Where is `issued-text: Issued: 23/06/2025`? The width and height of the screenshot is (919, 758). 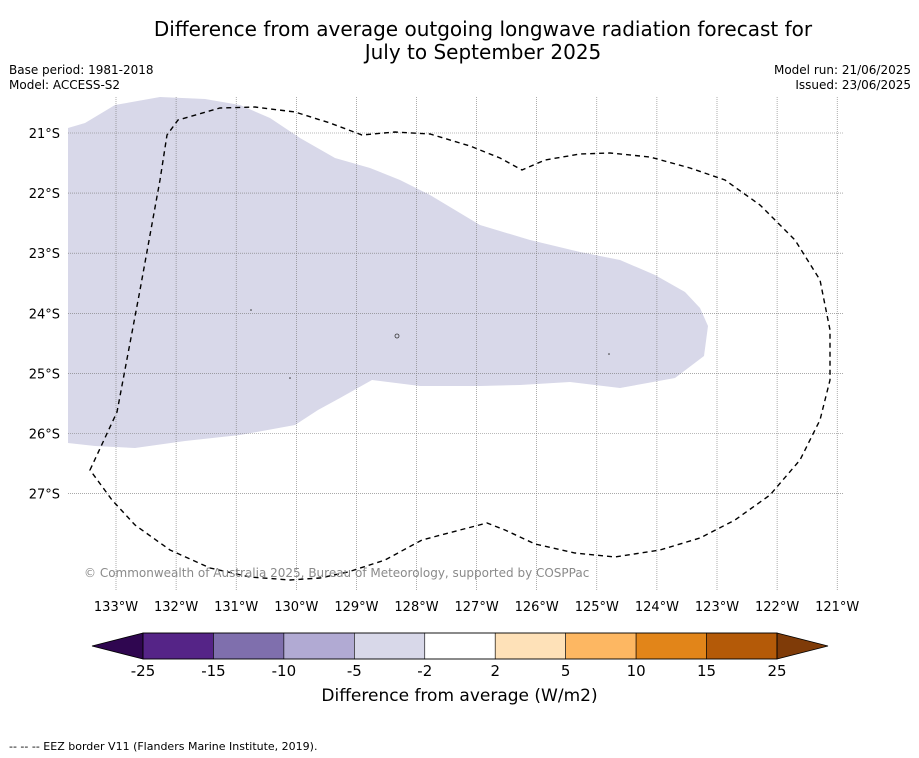 issued-text: Issued: 23/06/2025 is located at coordinates (853, 85).